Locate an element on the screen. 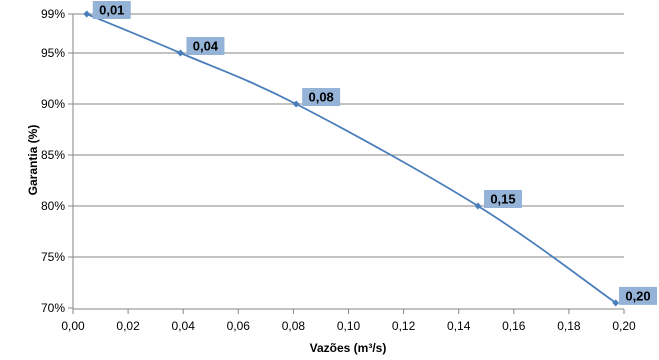  x-tick-label: 0,12 is located at coordinates (404, 326).